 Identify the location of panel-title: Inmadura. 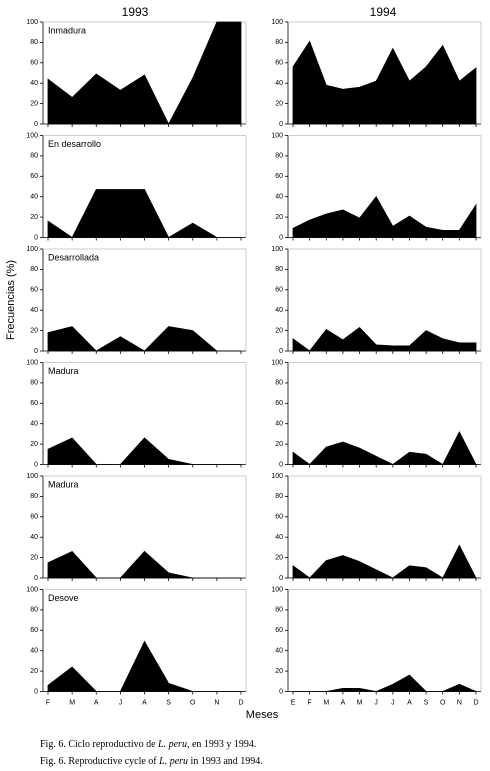
(67, 30).